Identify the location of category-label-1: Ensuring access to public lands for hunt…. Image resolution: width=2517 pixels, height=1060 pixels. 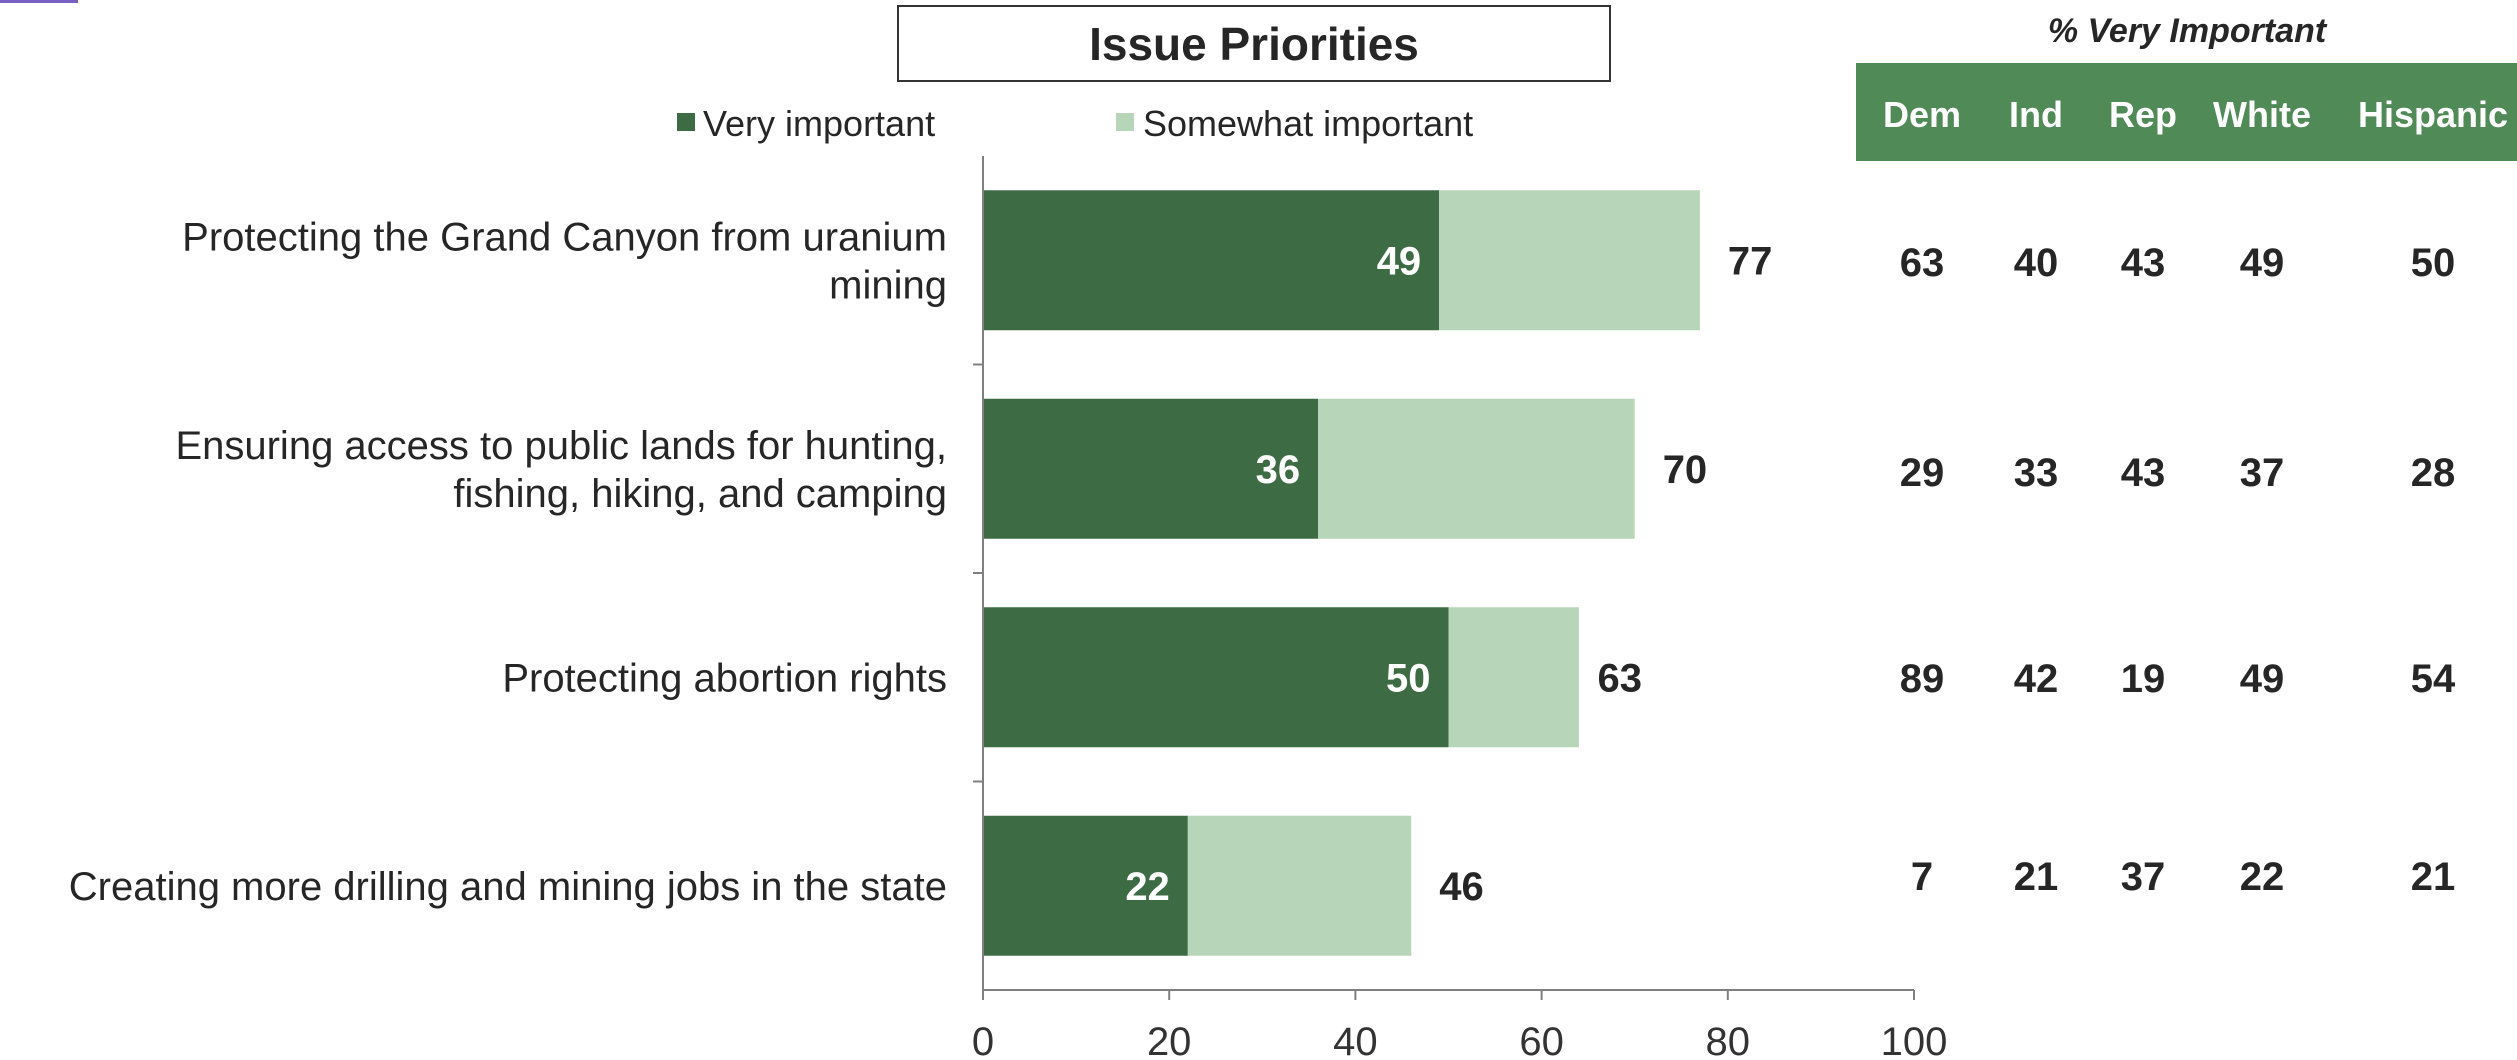
(561, 470).